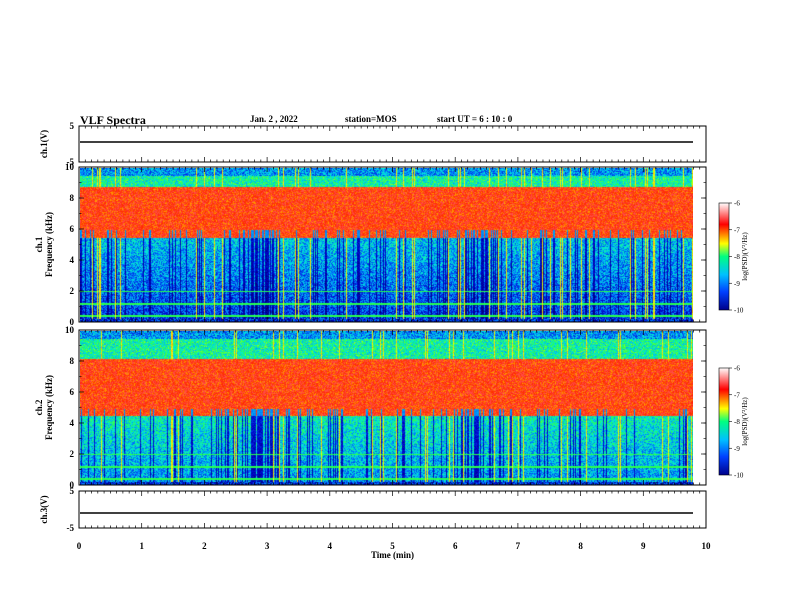 The width and height of the screenshot is (792, 612). I want to click on x-tick-label: 3, so click(267, 546).